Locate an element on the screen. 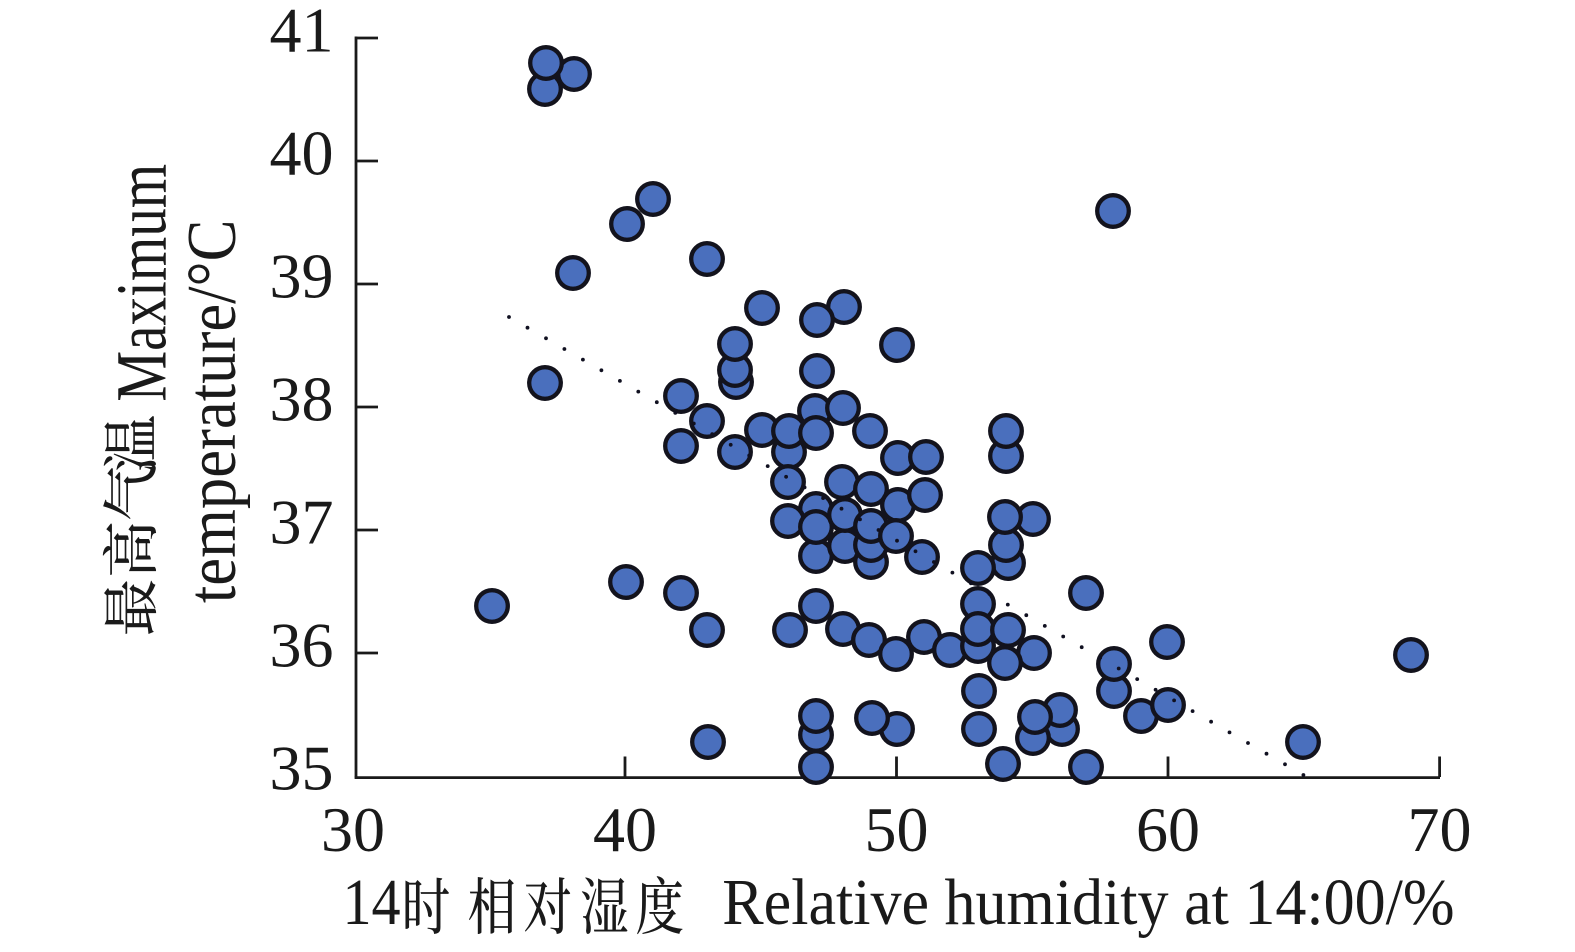 The width and height of the screenshot is (1575, 952). svg-text: 30 is located at coordinates (353, 829).